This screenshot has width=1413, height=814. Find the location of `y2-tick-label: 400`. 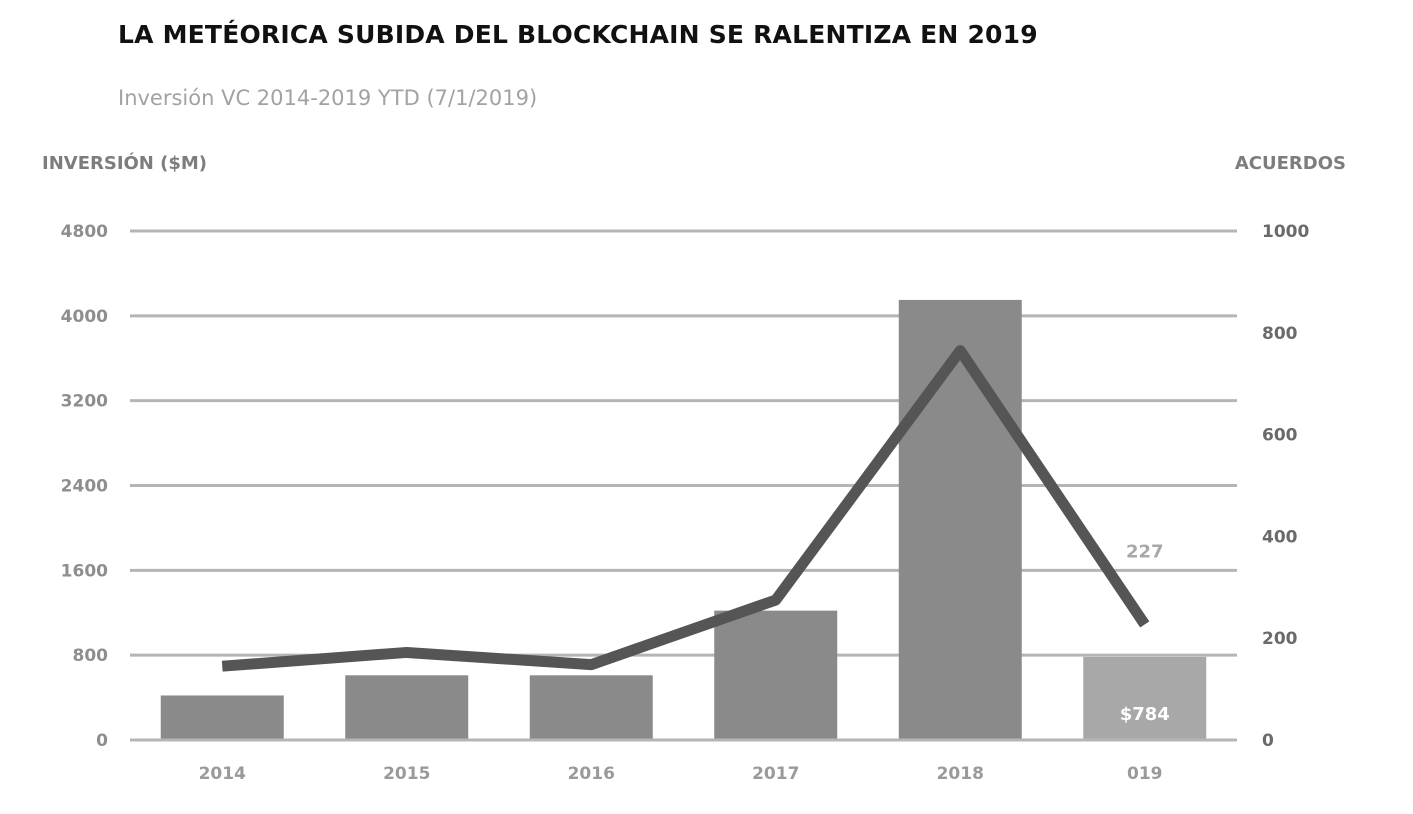

y2-tick-label: 400 is located at coordinates (1280, 537).